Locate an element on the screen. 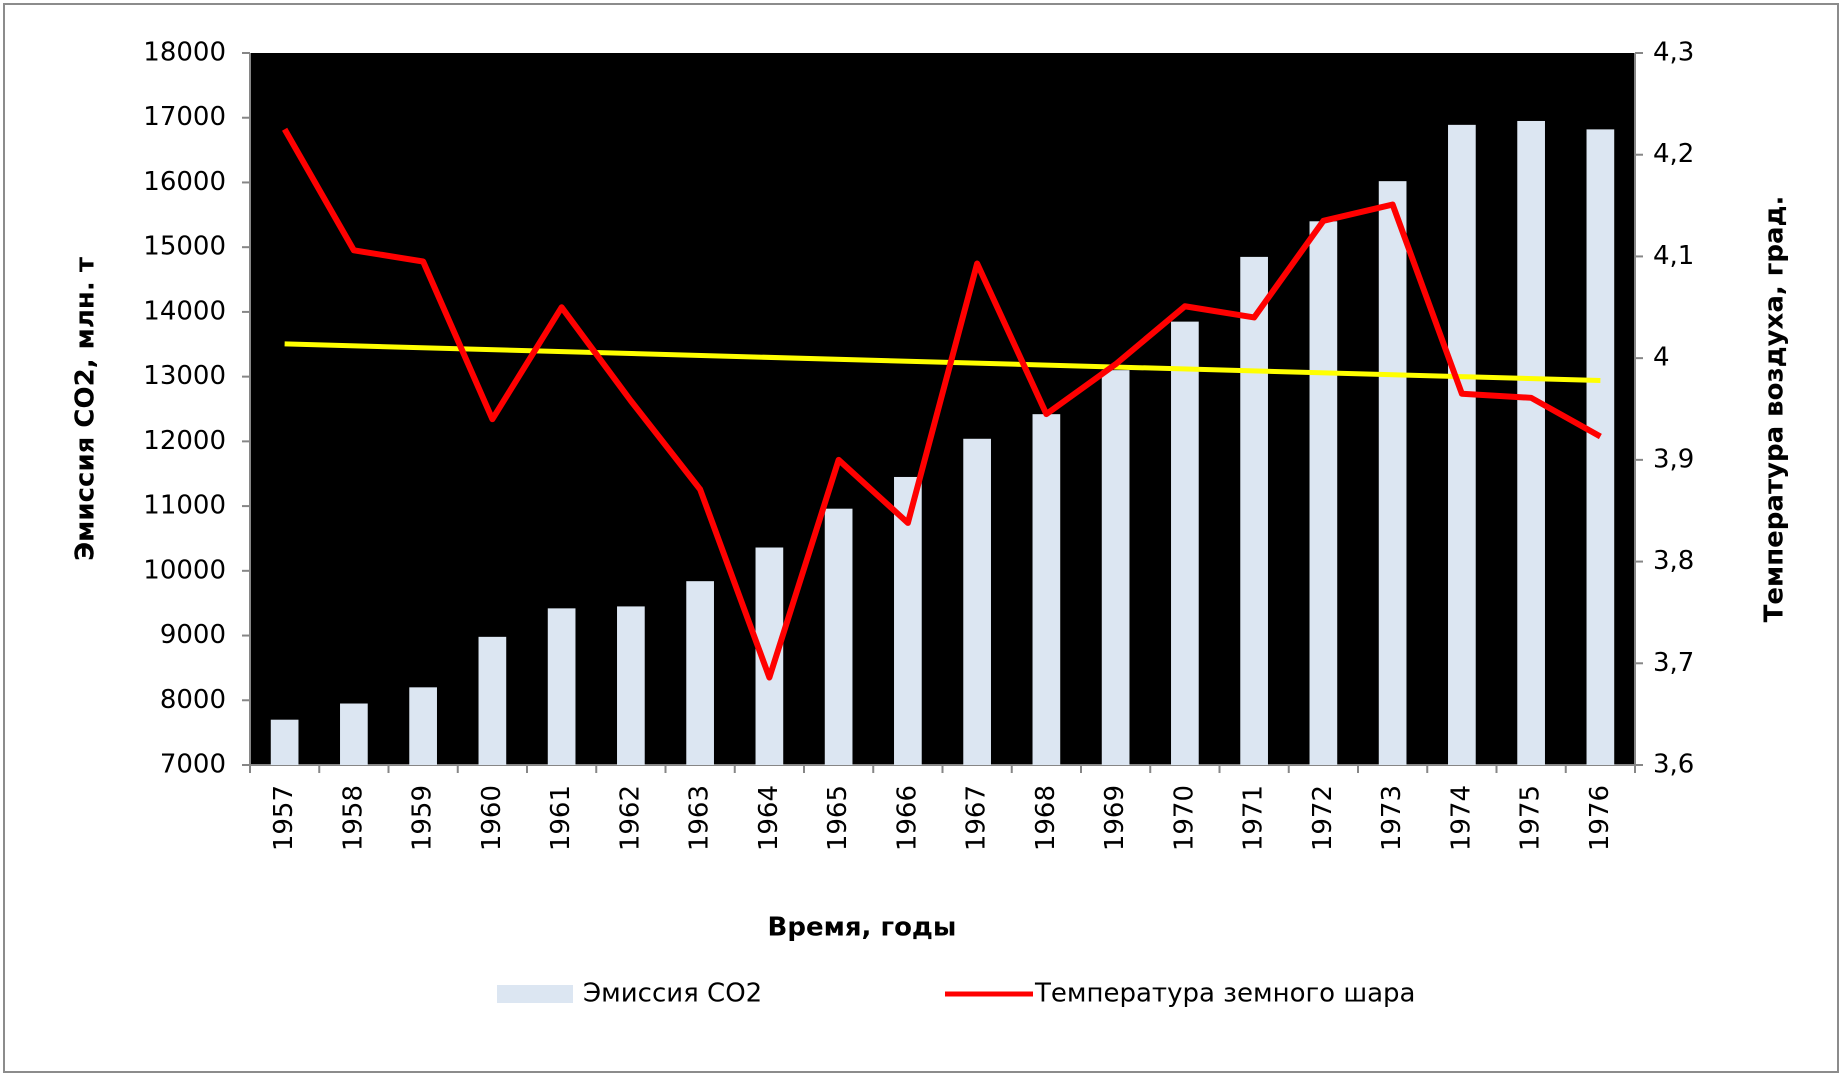 This screenshot has width=1844, height=1084. x-tick-label: 1960 is located at coordinates (492, 818).